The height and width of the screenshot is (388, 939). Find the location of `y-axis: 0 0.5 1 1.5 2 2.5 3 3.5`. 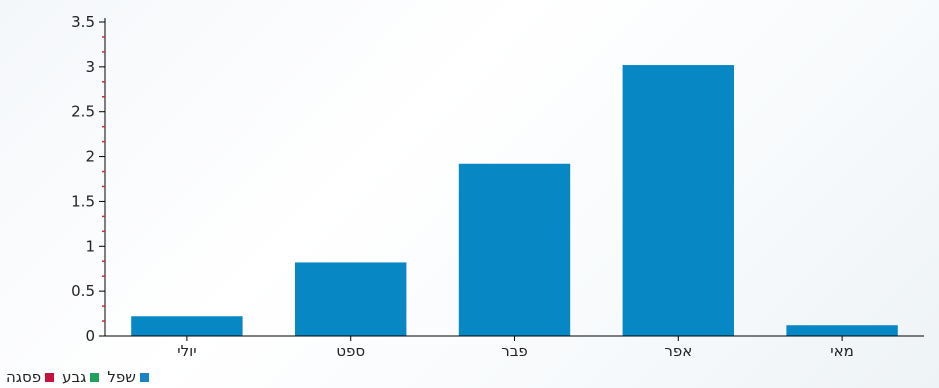

y-axis: 0 0.5 1 1.5 2 2.5 3 3.5 is located at coordinates (88, 179).